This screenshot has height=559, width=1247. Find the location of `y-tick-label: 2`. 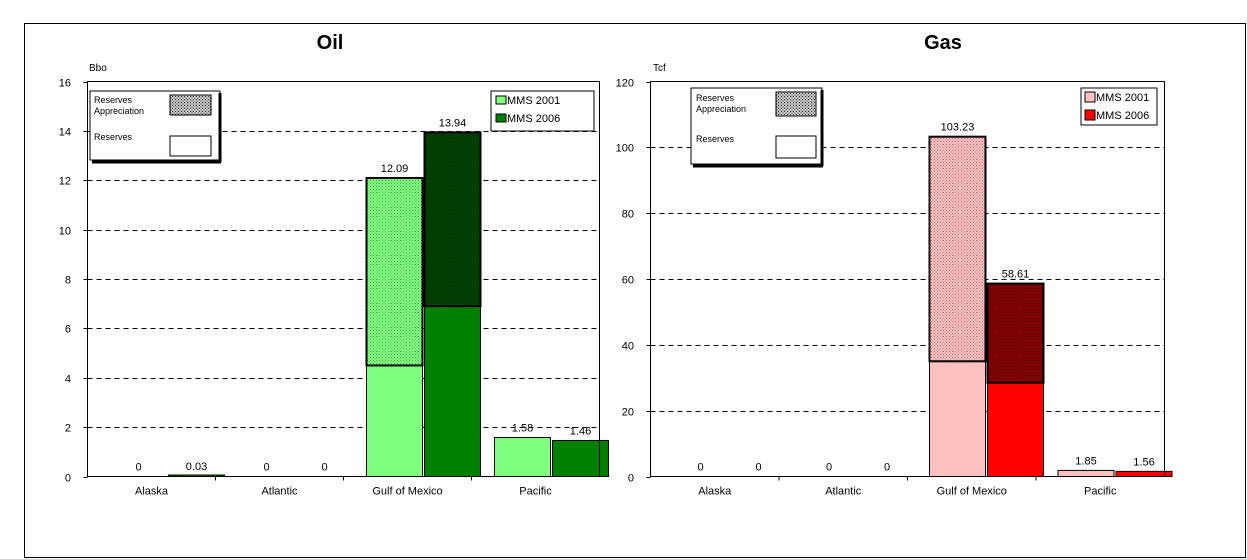

y-tick-label: 2 is located at coordinates (68, 429).